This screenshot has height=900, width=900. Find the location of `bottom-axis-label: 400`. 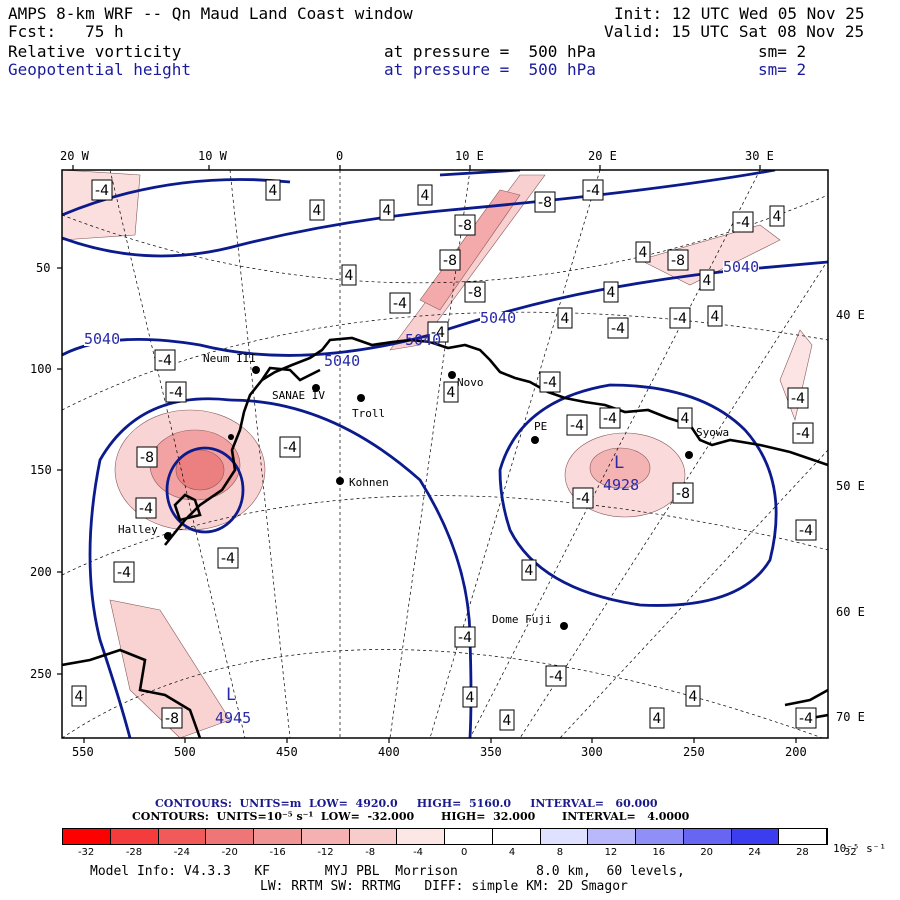

bottom-axis-label: 400 is located at coordinates (389, 752).